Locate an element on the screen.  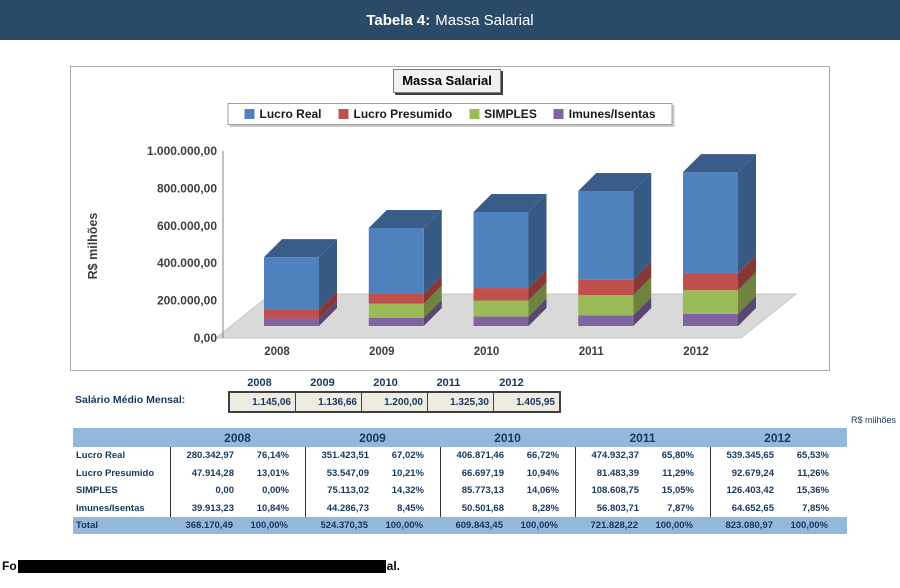
table-year-header: 2011 is located at coordinates (642, 437).